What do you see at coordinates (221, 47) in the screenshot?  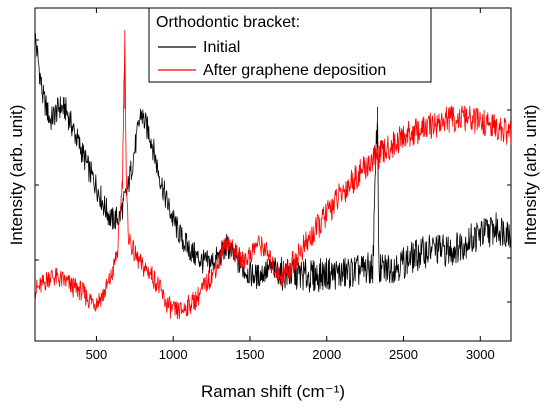 I see `legend-label-initial: Initial` at bounding box center [221, 47].